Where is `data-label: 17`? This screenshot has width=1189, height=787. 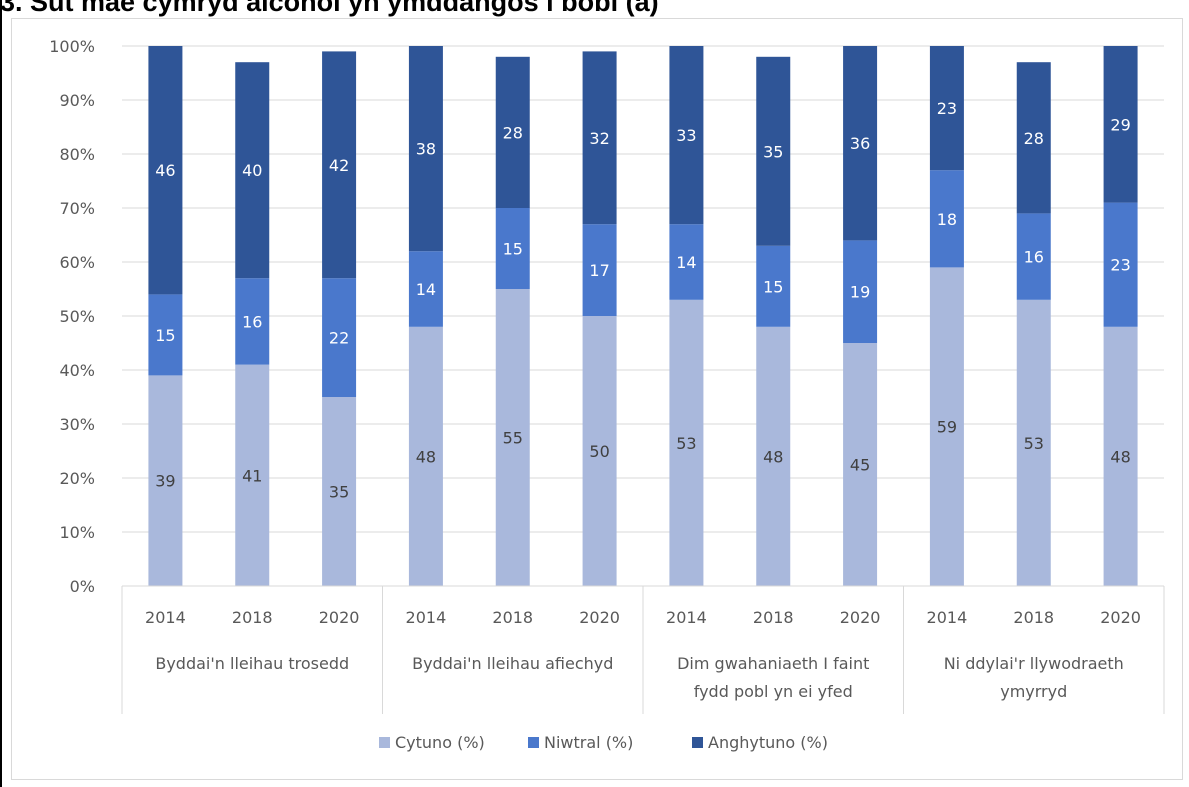
data-label: 17 is located at coordinates (599, 270).